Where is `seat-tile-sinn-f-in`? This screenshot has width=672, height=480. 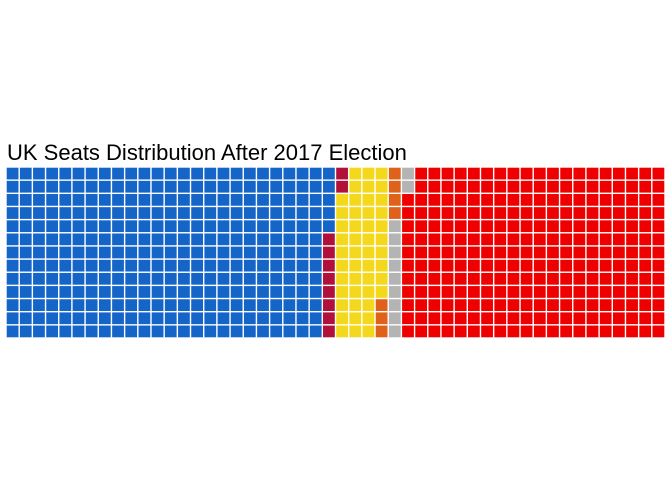 seat-tile-sinn-f-in is located at coordinates (381, 305).